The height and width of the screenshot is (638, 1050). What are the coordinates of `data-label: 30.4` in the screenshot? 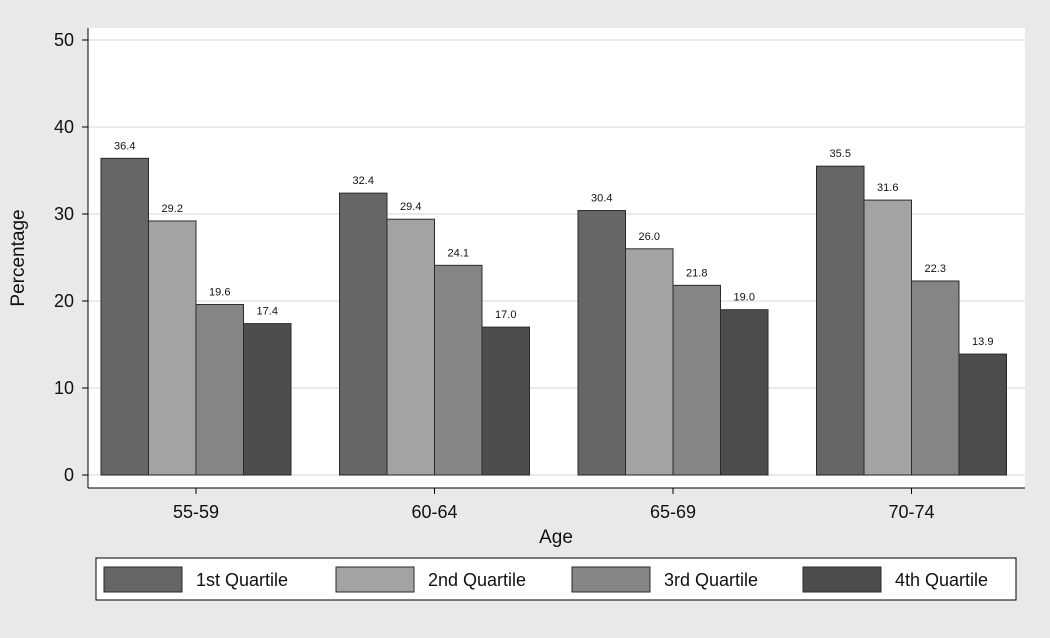 It's located at (601, 199).